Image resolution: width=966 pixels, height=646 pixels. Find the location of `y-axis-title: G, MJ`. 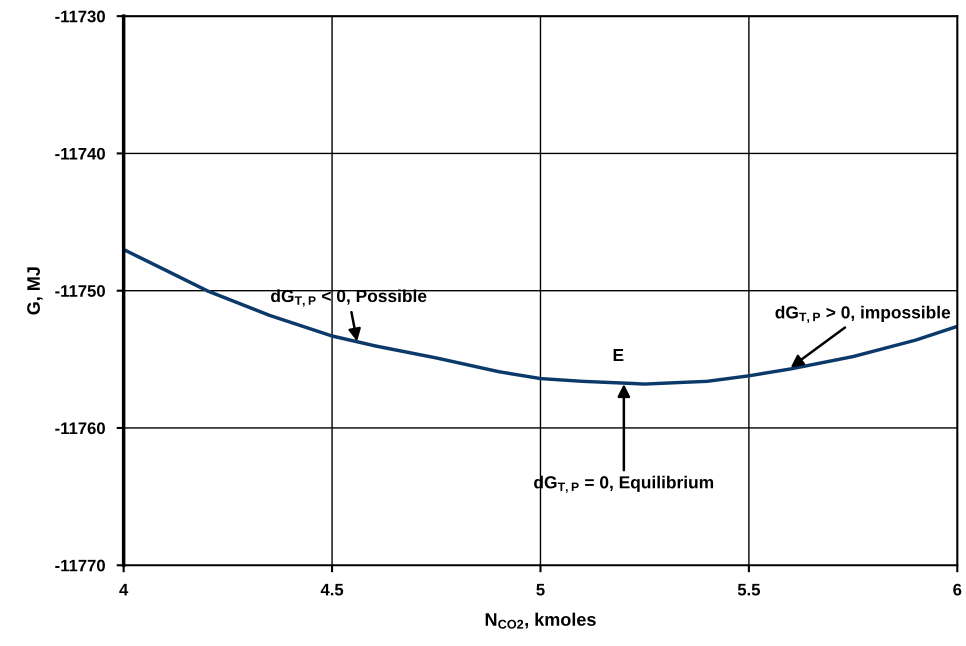

y-axis-title: G, MJ is located at coordinates (35, 291).